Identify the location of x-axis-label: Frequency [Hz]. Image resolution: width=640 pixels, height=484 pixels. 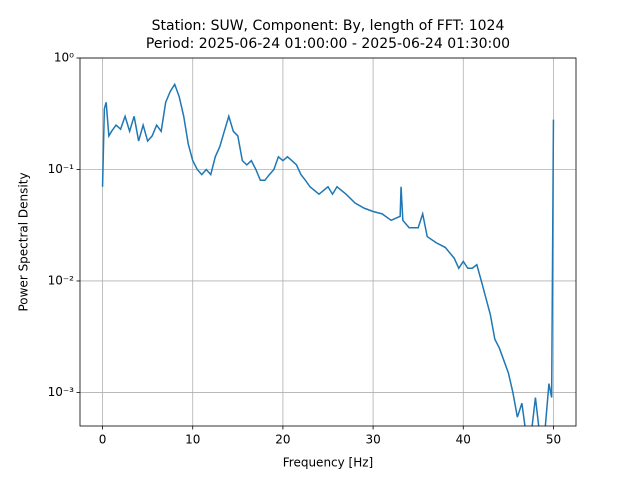
(328, 463).